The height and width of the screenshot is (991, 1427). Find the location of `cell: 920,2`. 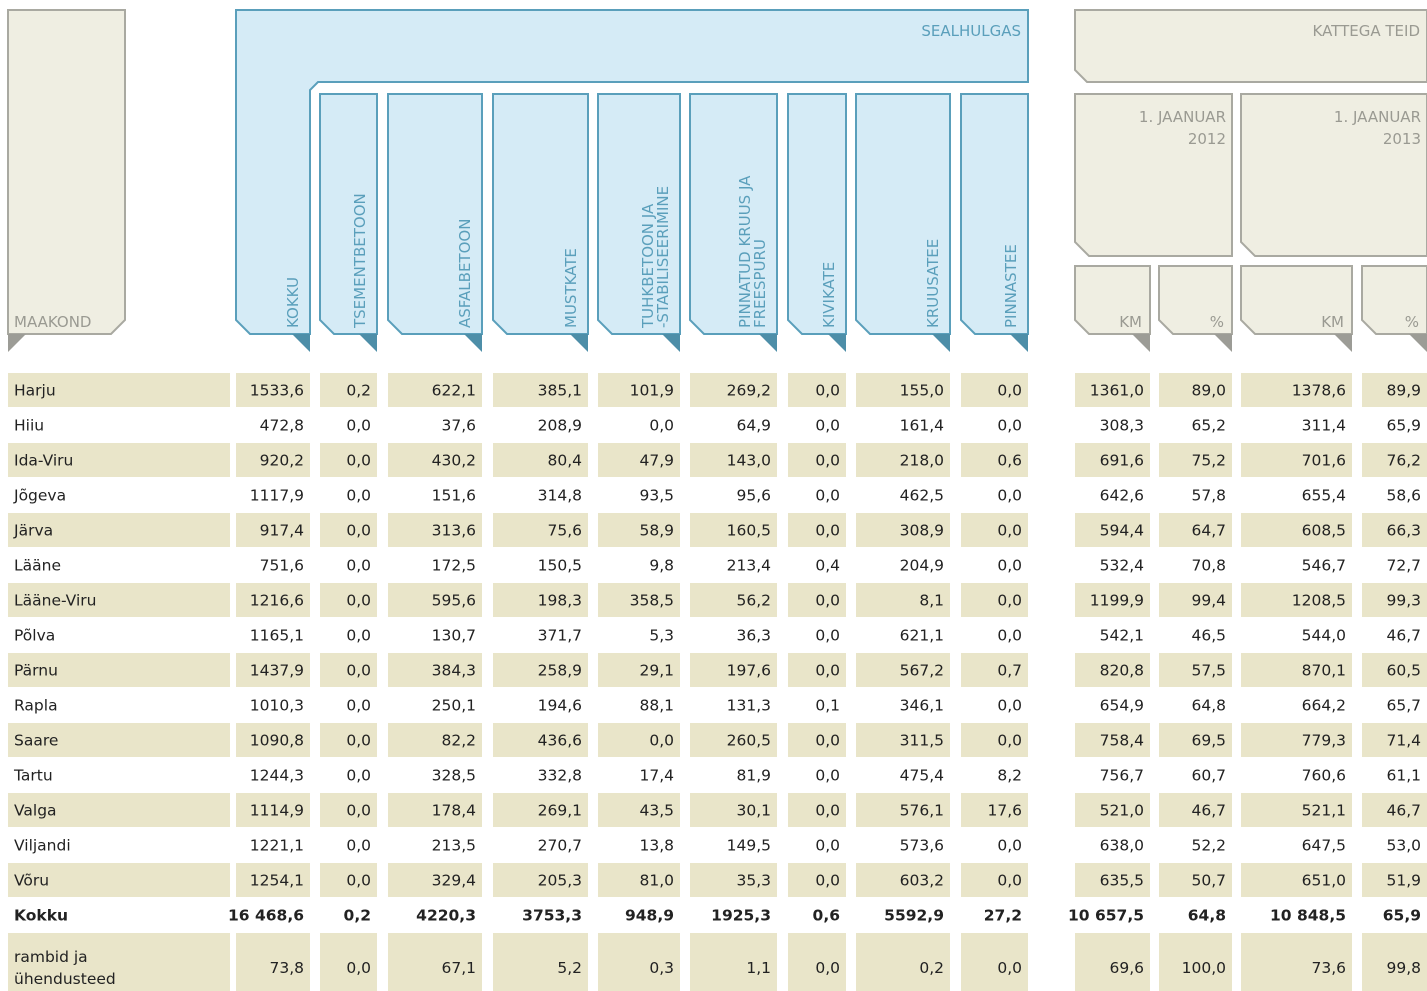

cell: 920,2 is located at coordinates (282, 461).